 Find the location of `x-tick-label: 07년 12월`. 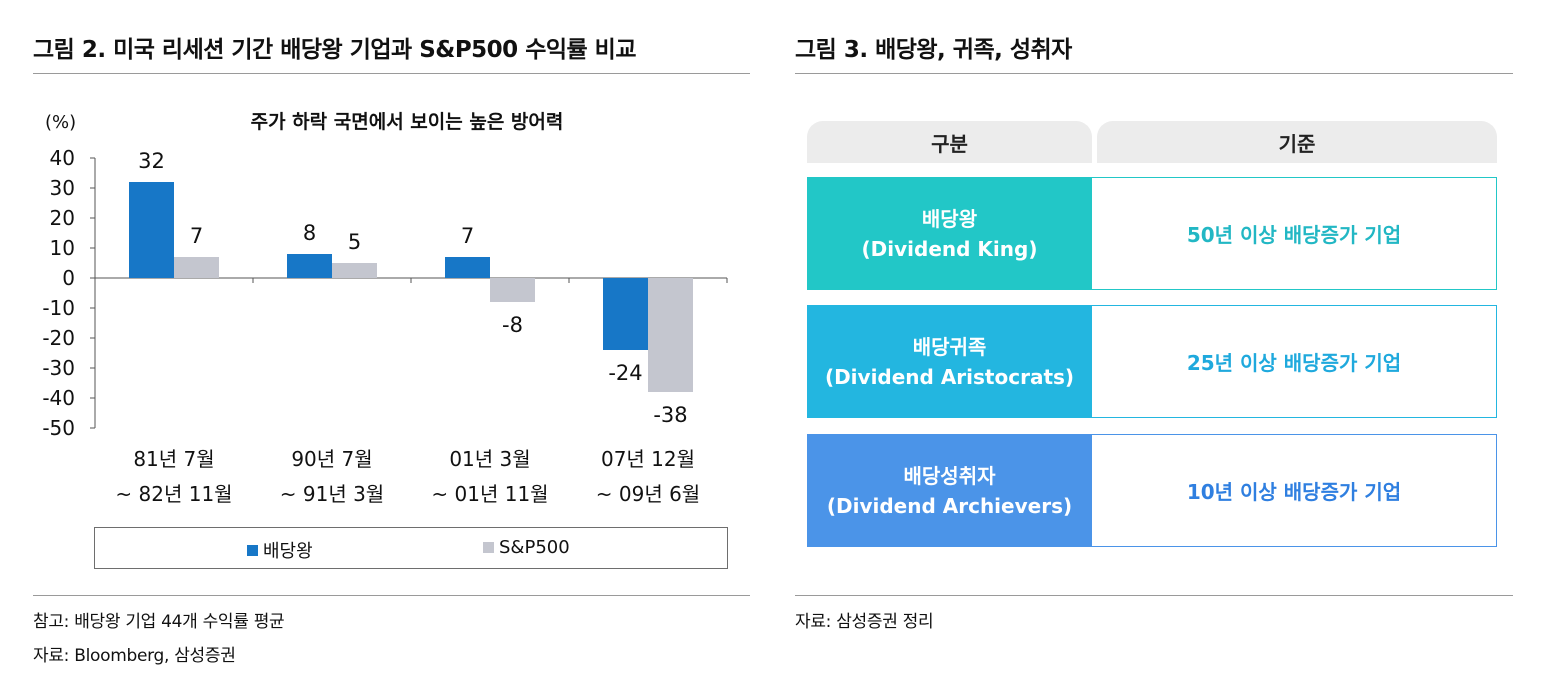

x-tick-label: 07년 12월 is located at coordinates (648, 459).